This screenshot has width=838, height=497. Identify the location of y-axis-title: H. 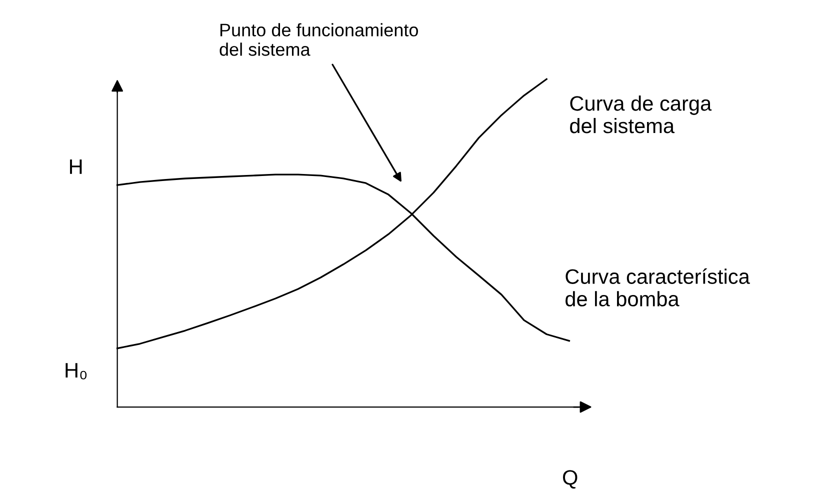
(76, 167).